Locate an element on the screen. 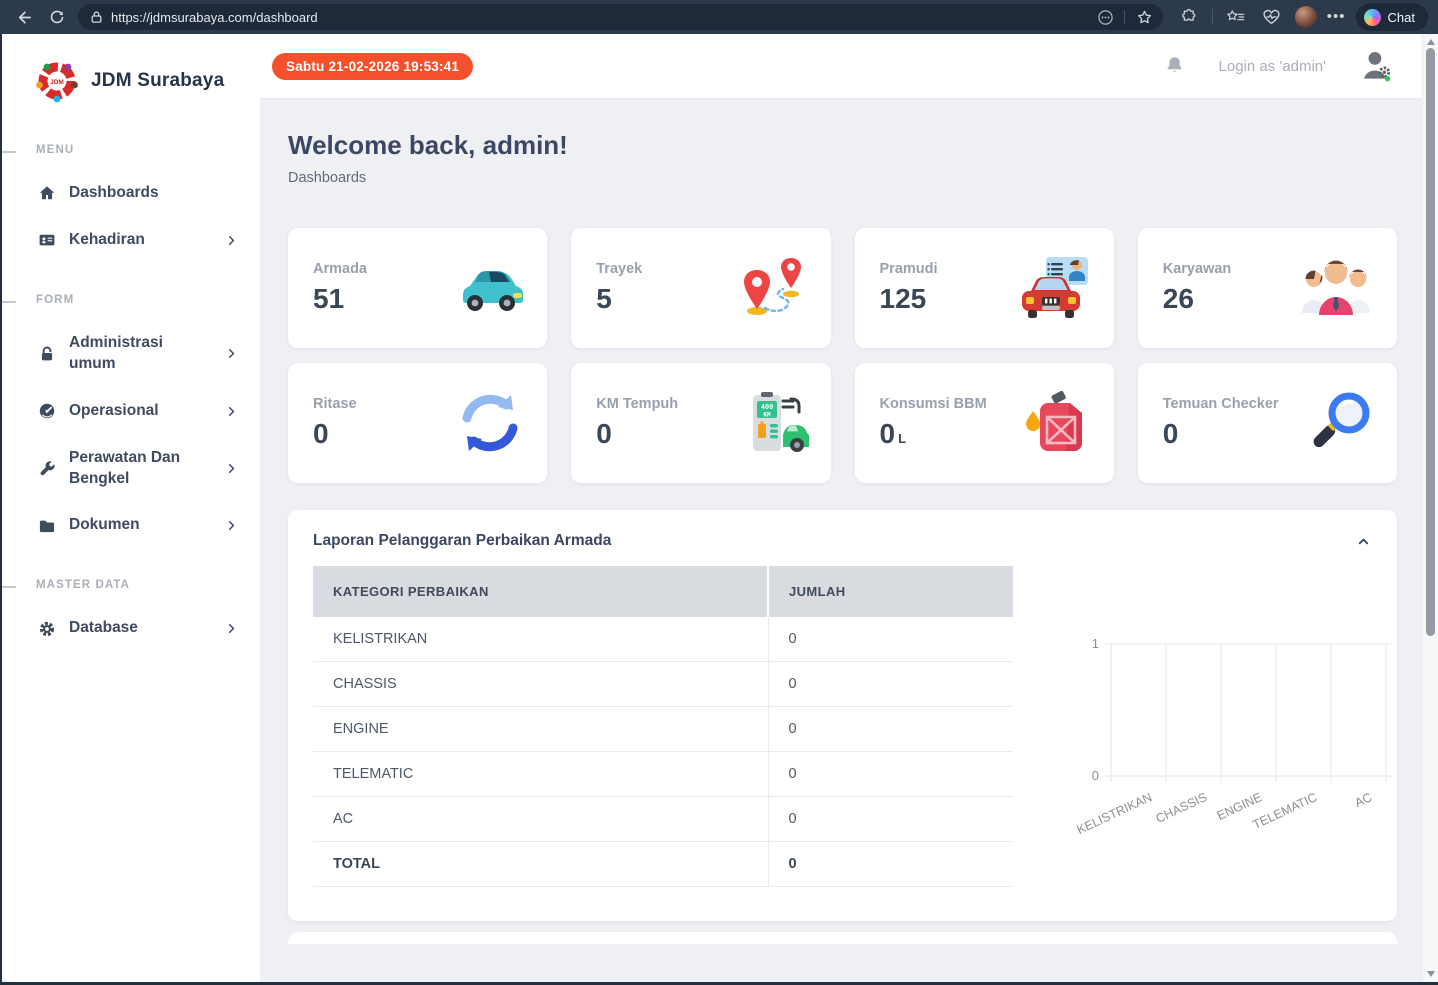 The image size is (1438, 985). armada-car-icon is located at coordinates (493, 291).